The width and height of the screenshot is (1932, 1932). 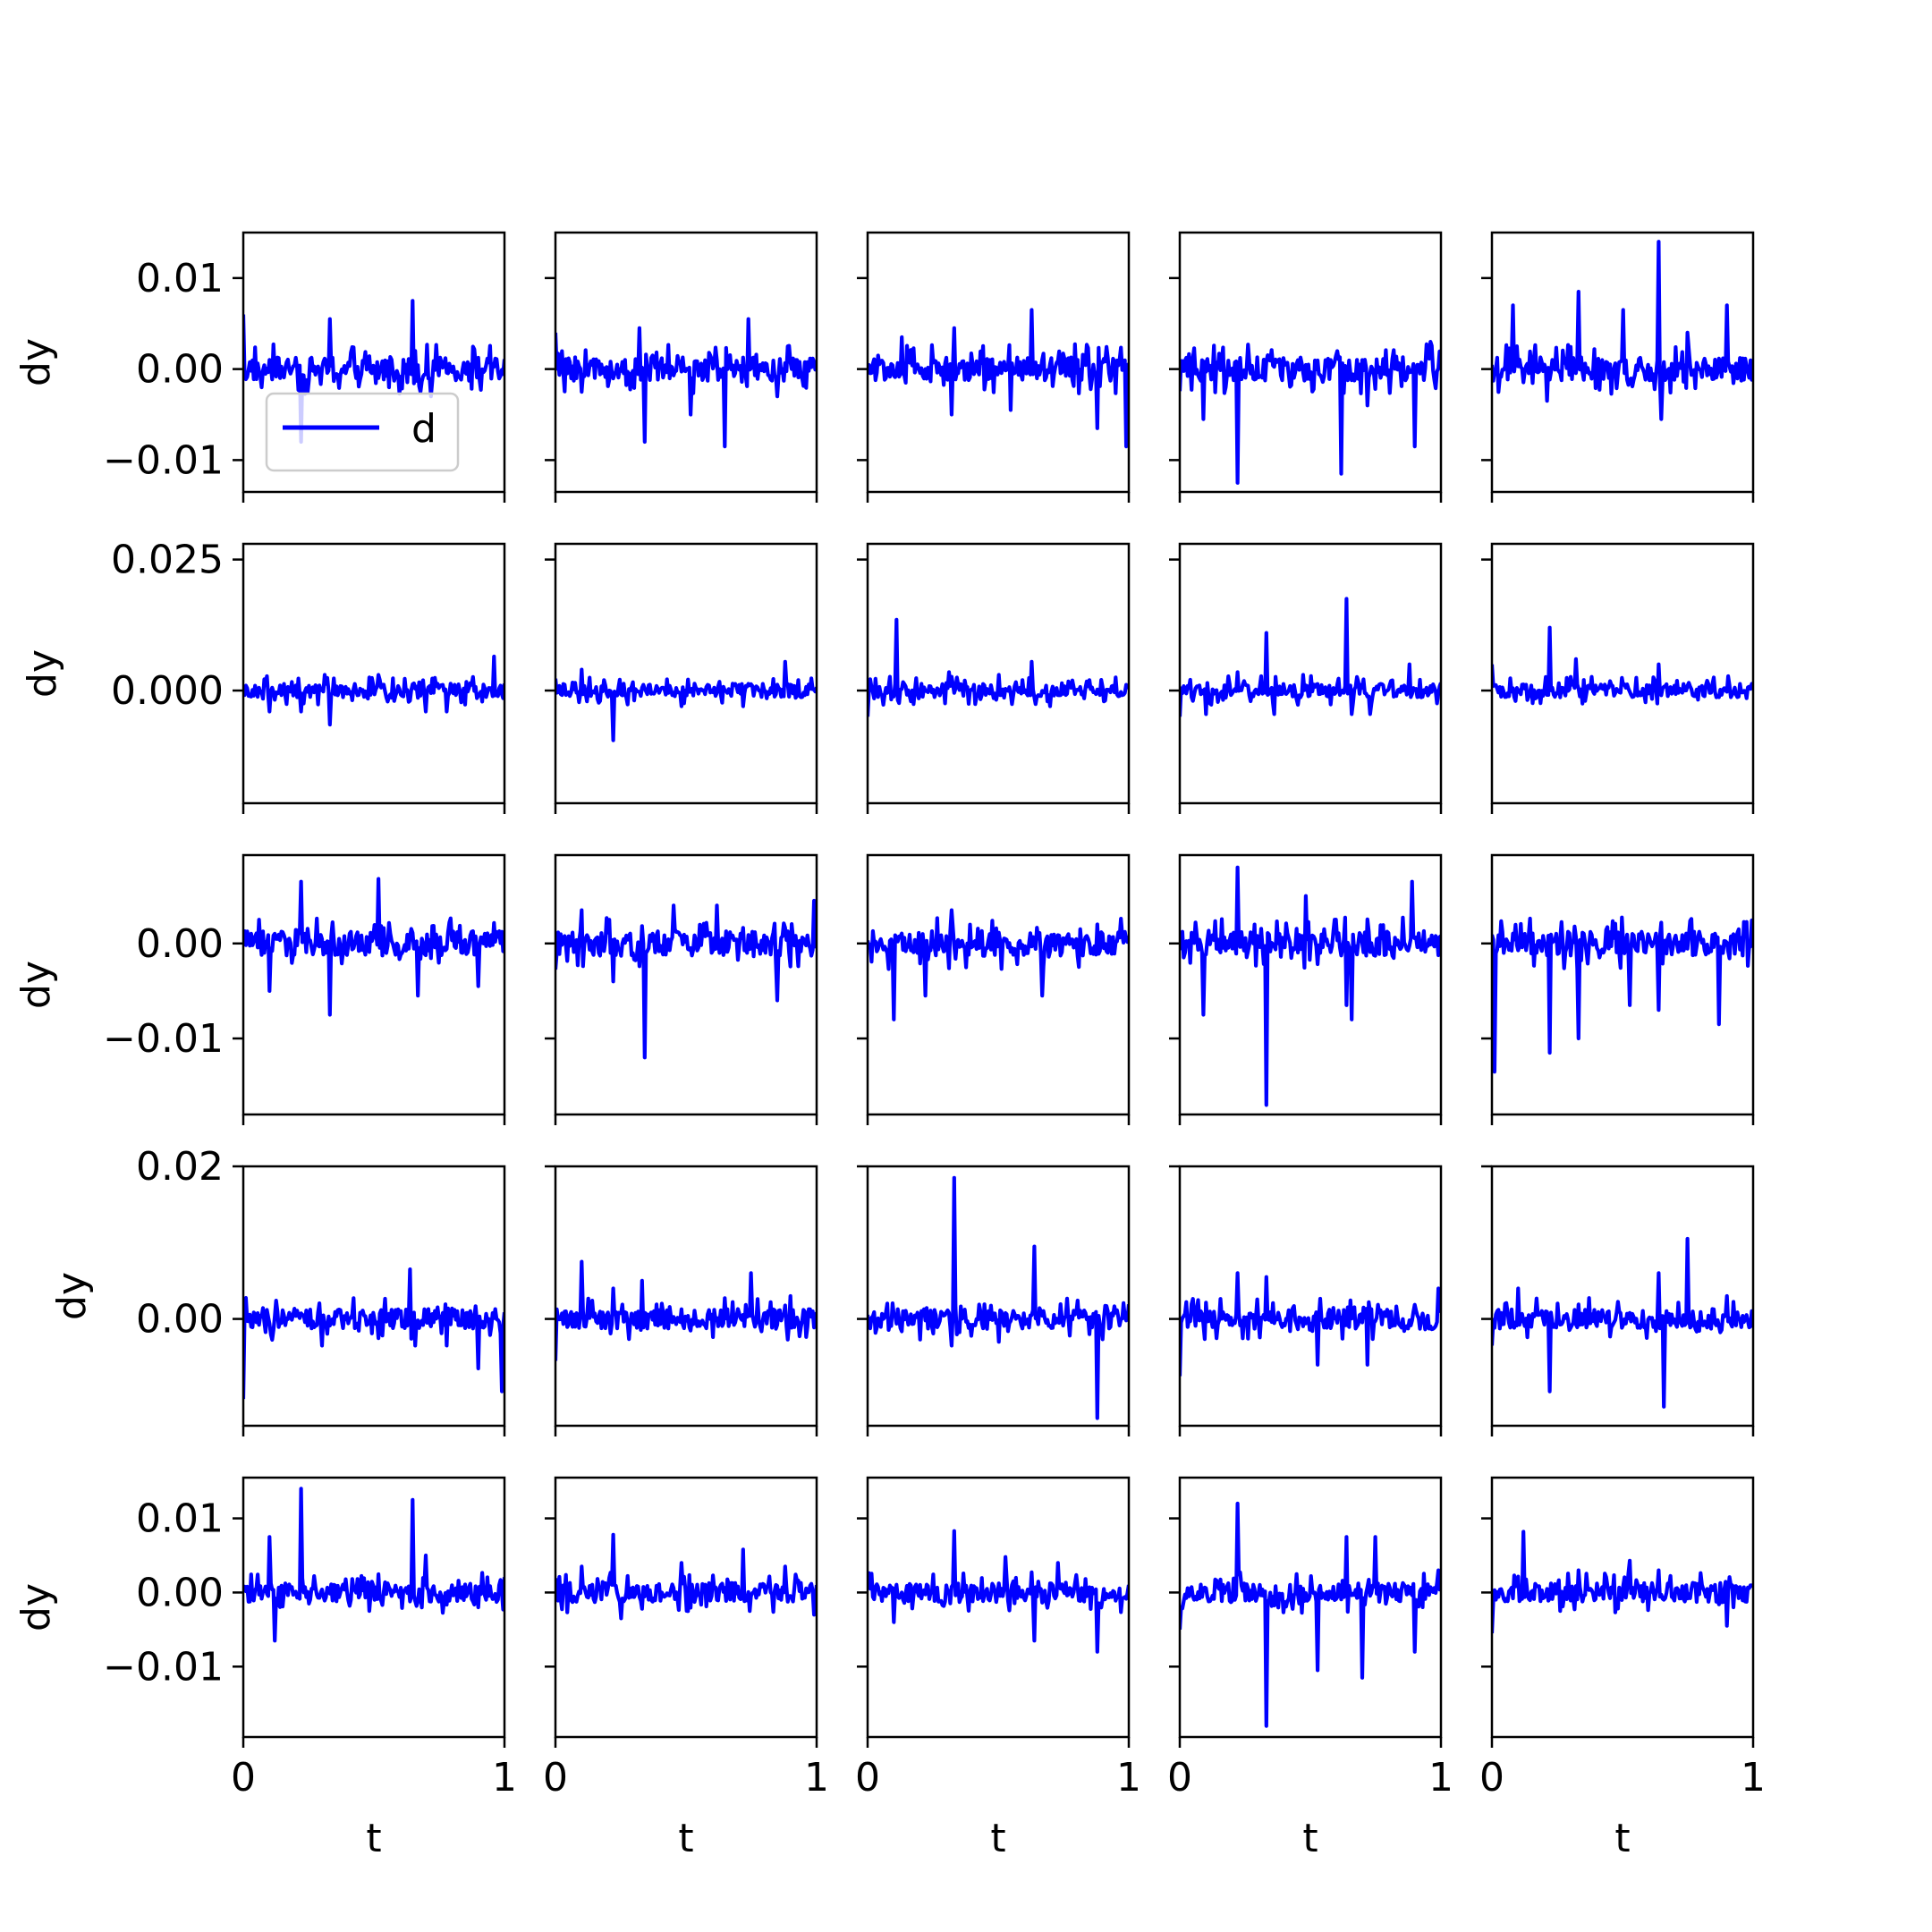 I want to click on subplot: −0.01 0.00 0.01 dy, so click(x=259, y=367).